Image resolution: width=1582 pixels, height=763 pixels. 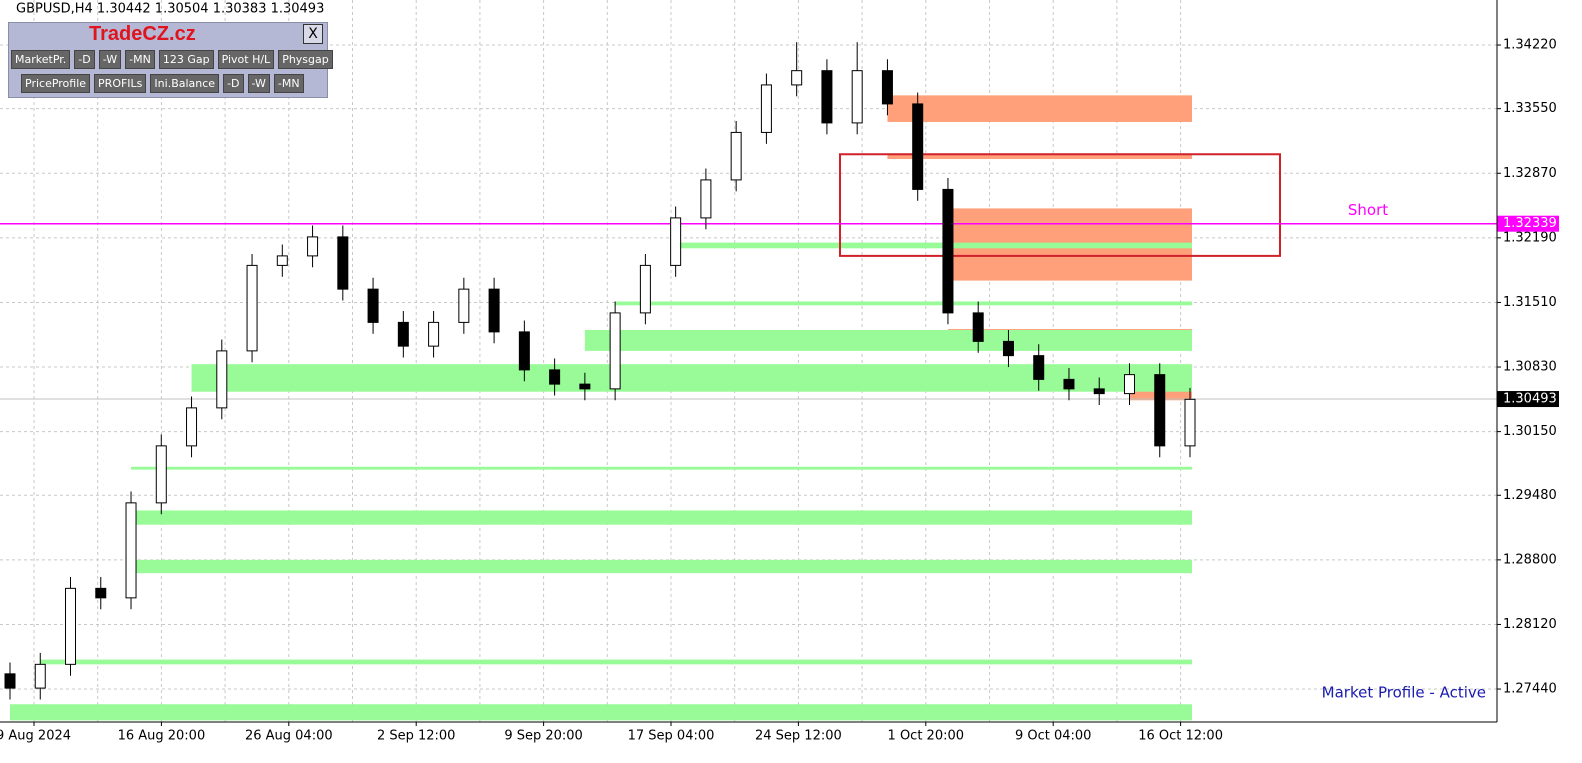 What do you see at coordinates (926, 736) in the screenshot?
I see `x-tick-label: 1 Oct 20:00` at bounding box center [926, 736].